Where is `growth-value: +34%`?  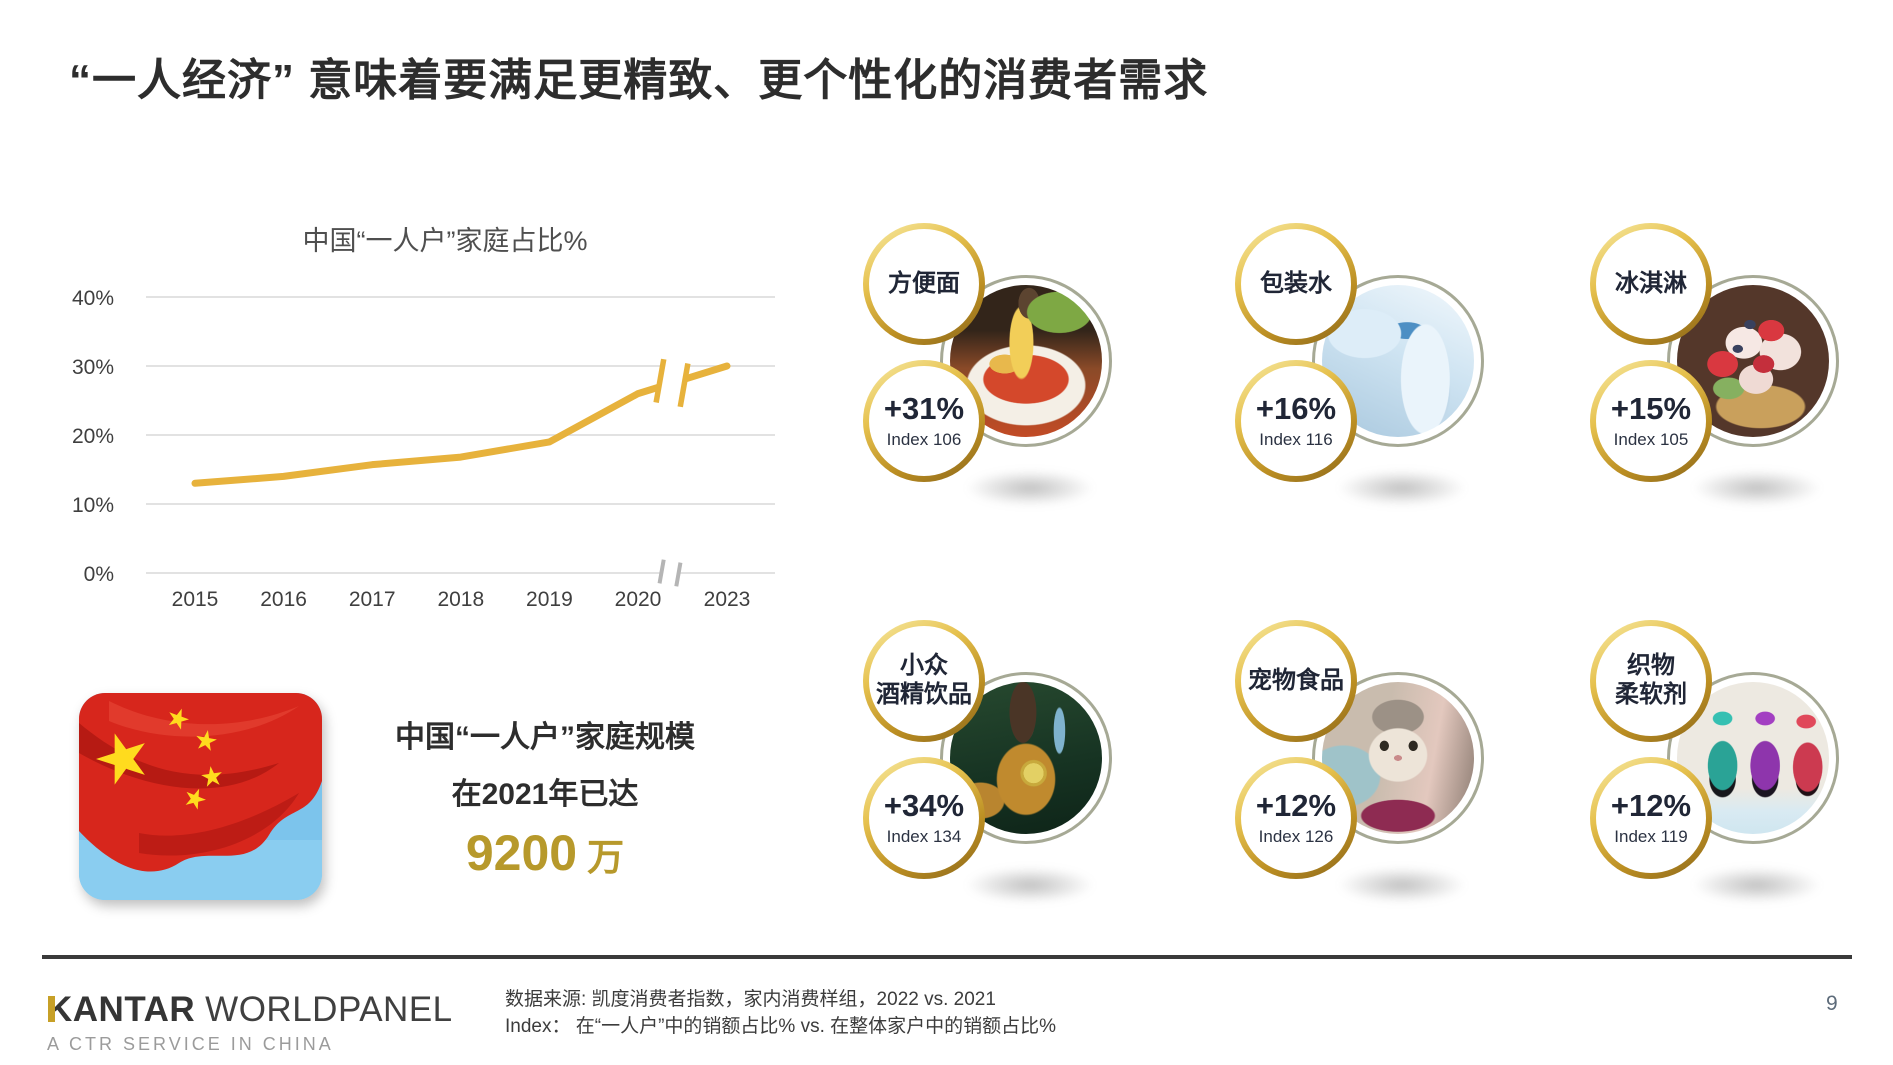
growth-value: +34% is located at coordinates (924, 806).